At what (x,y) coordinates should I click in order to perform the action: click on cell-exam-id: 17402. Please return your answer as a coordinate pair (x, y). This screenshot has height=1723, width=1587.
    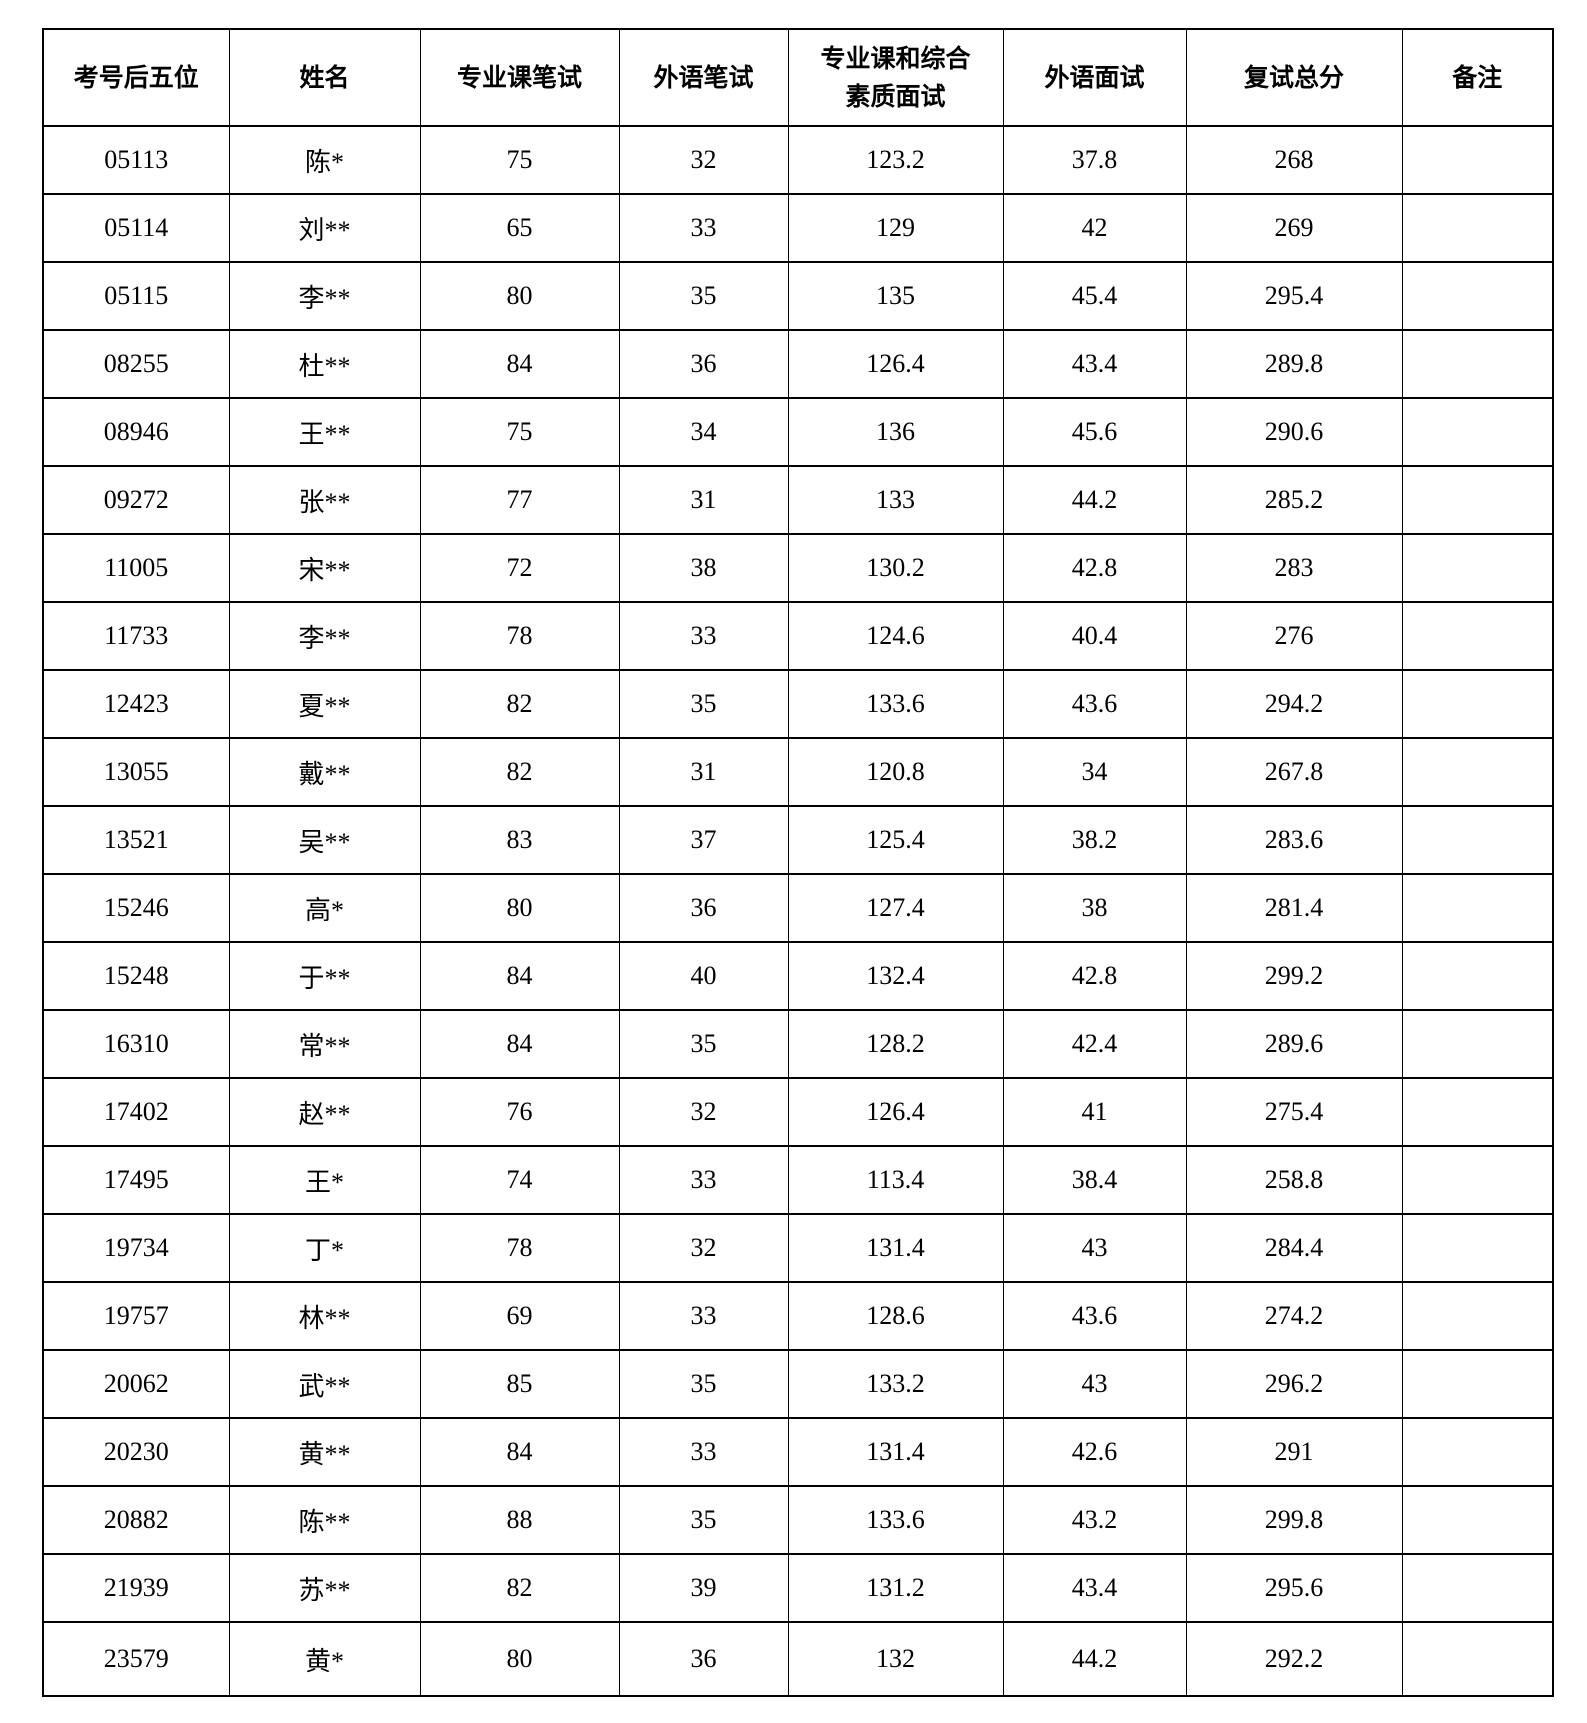
    Looking at the image, I should click on (136, 1112).